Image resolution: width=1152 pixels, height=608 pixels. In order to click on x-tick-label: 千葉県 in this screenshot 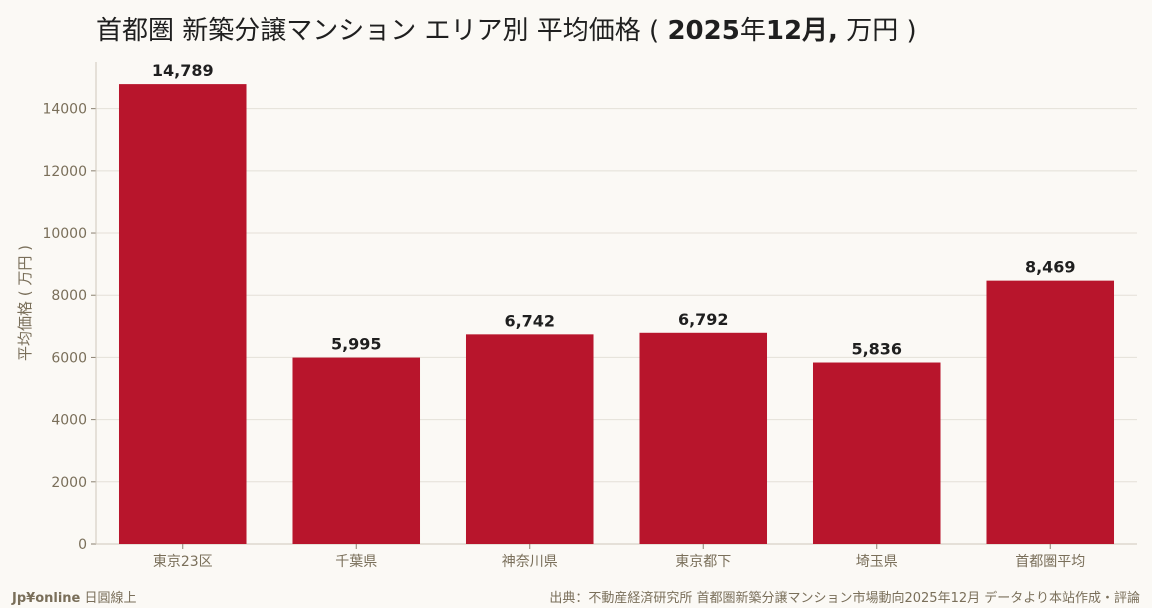, I will do `click(356, 562)`.